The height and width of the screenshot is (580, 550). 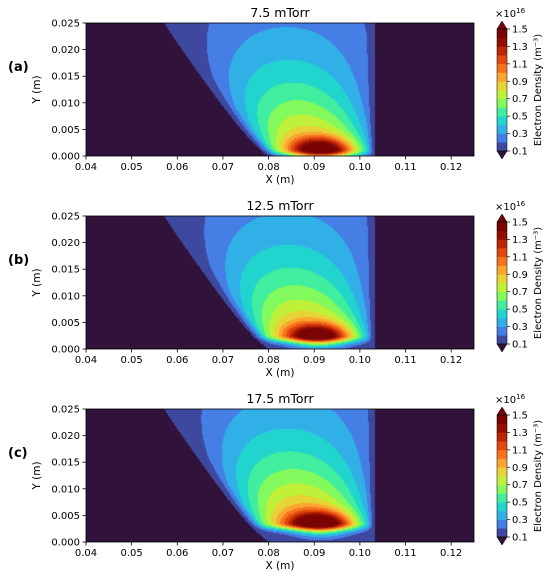 I want to click on panel-label: (c), so click(x=18, y=453).